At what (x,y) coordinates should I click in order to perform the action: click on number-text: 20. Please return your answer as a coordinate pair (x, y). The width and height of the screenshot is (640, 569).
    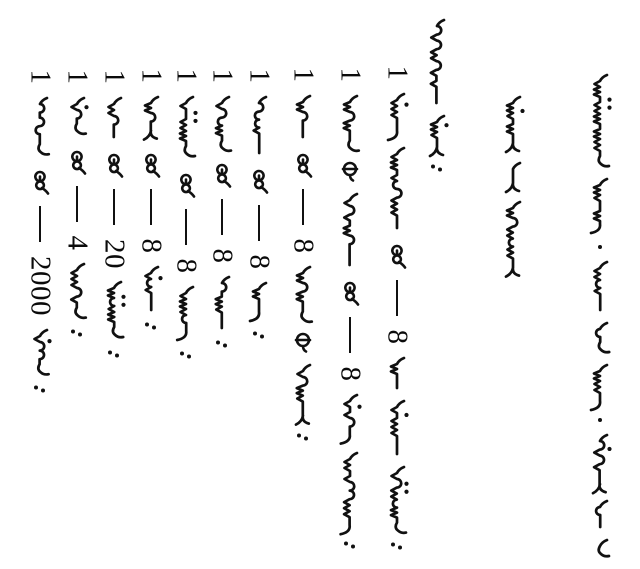
    Looking at the image, I should click on (114, 253).